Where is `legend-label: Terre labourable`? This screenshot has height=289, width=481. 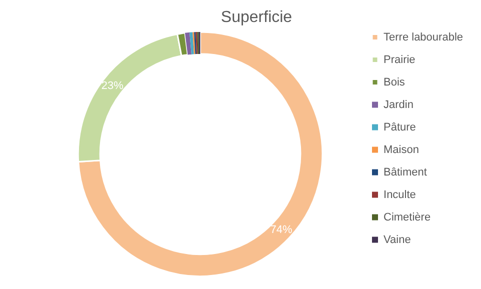 legend-label: Terre labourable is located at coordinates (424, 37).